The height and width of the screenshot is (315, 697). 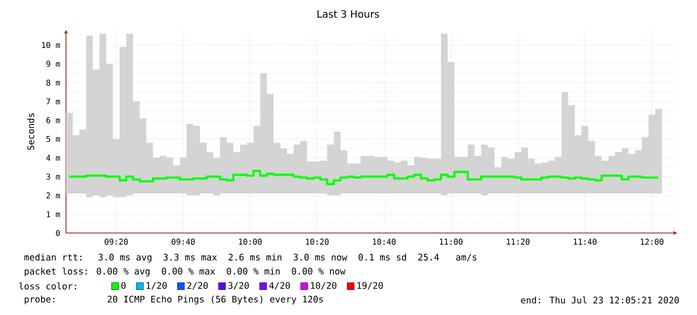 I want to click on x-tick-label: 10:20, so click(x=317, y=241).